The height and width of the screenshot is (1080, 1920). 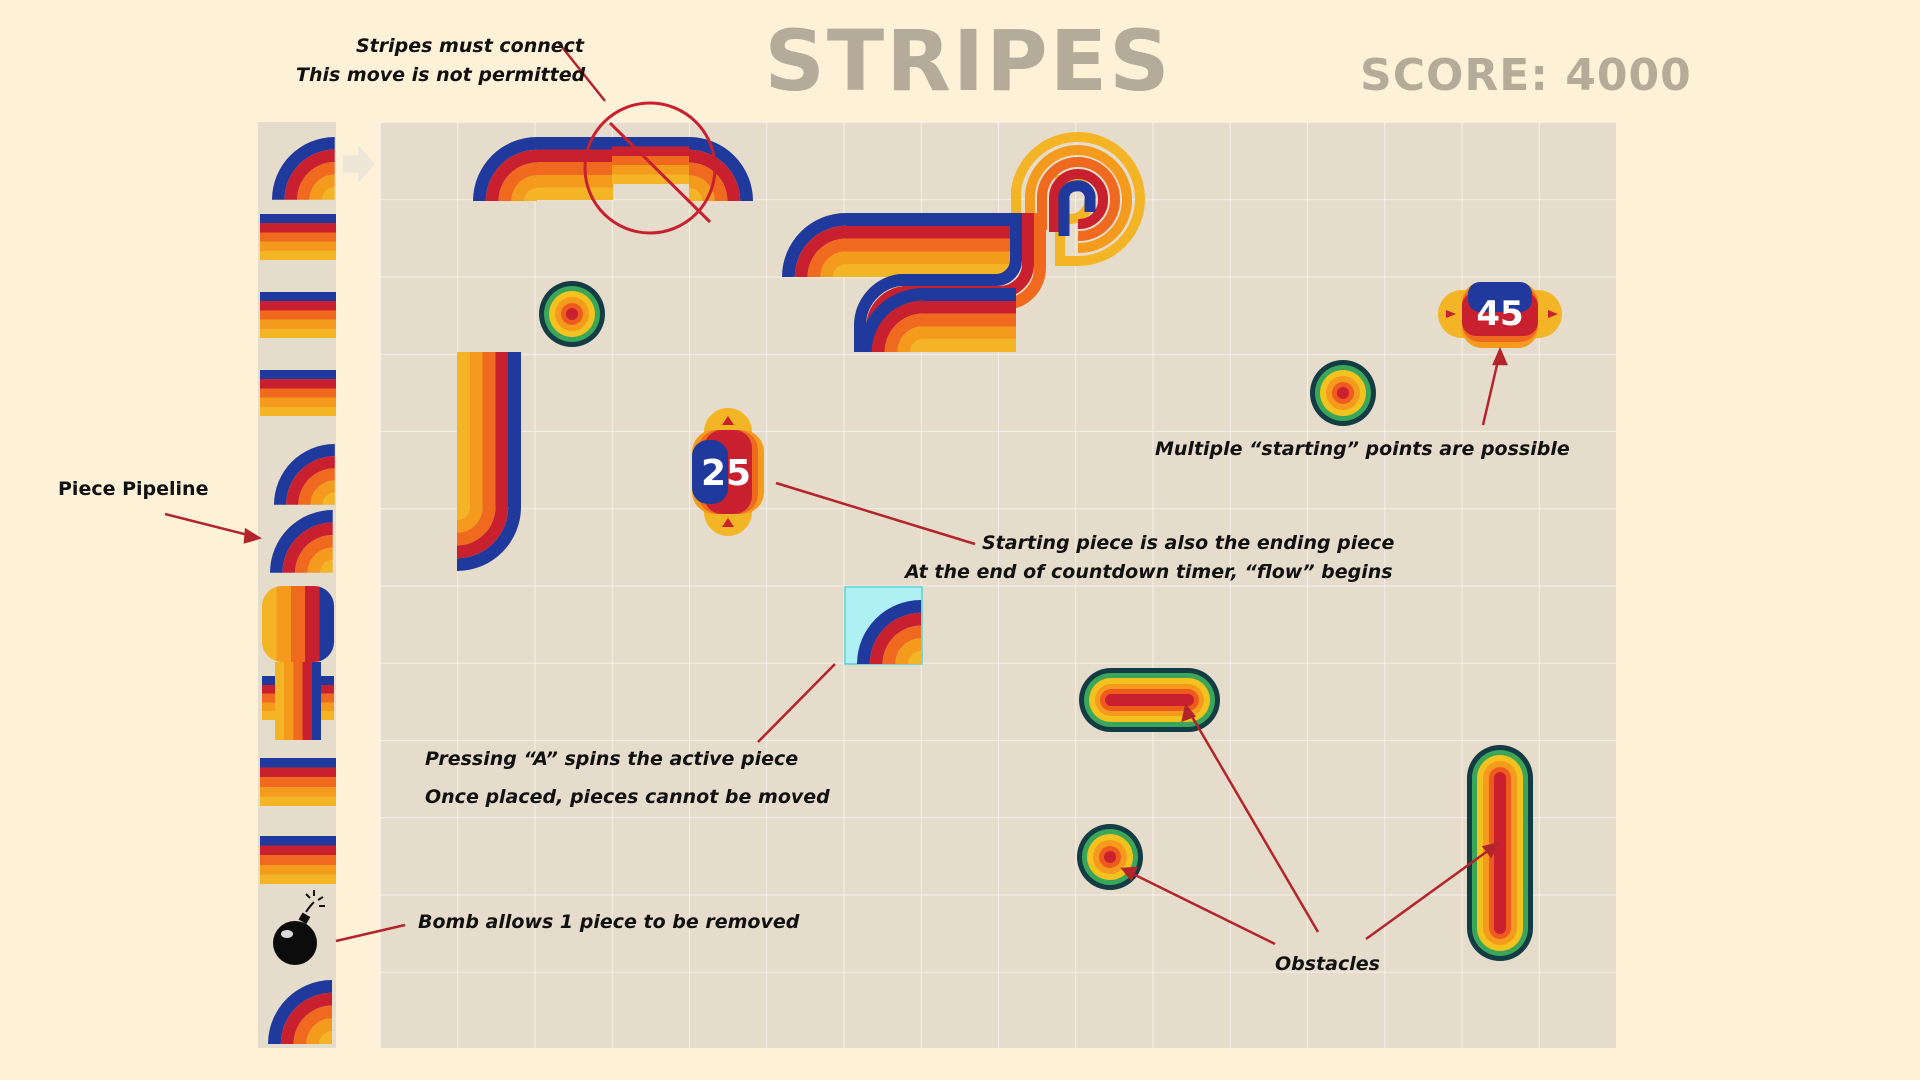 What do you see at coordinates (650, 160) in the screenshot?
I see `board-piece-straight-misplaced` at bounding box center [650, 160].